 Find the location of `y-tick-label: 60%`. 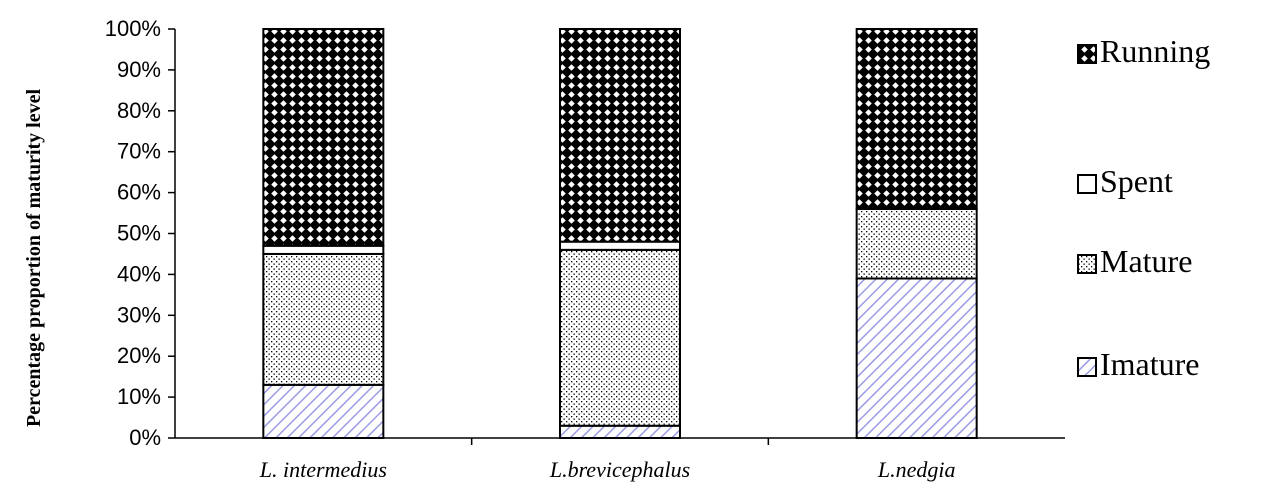

y-tick-label: 60% is located at coordinates (139, 192).